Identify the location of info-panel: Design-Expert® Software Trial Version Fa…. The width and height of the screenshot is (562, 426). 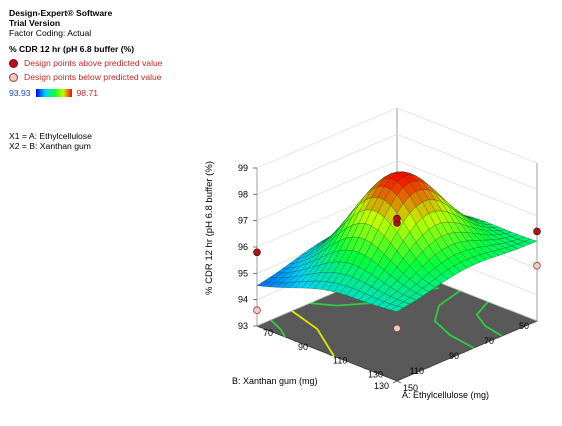
(86, 79).